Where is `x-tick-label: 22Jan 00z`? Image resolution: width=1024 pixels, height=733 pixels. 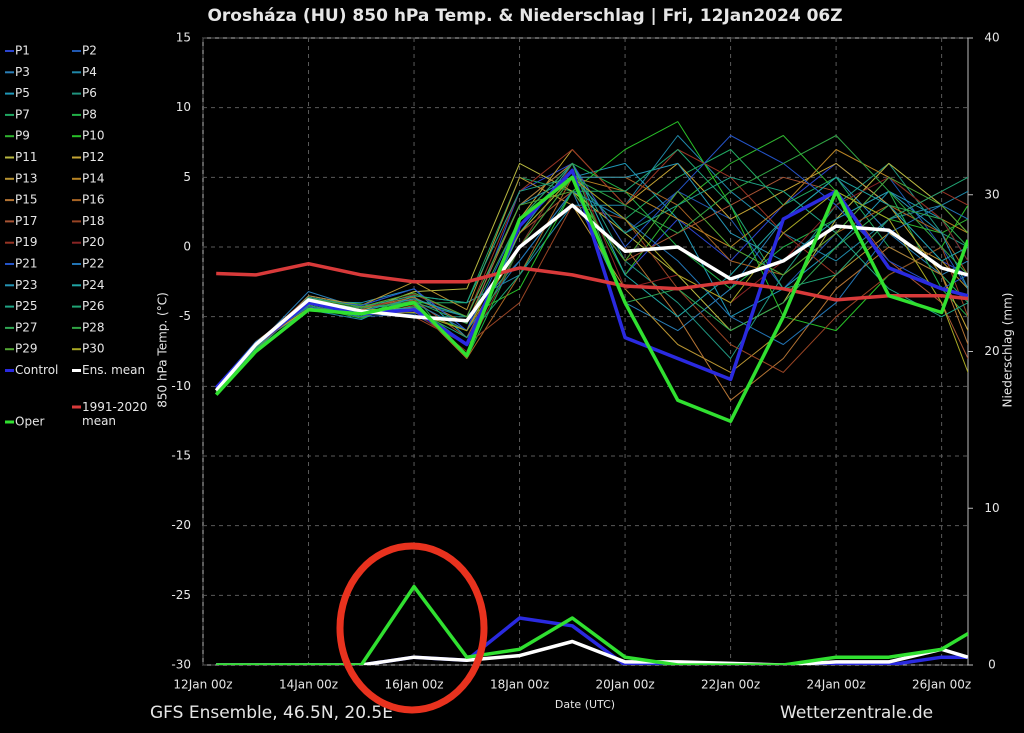
x-tick-label: 22Jan 00z is located at coordinates (730, 685).